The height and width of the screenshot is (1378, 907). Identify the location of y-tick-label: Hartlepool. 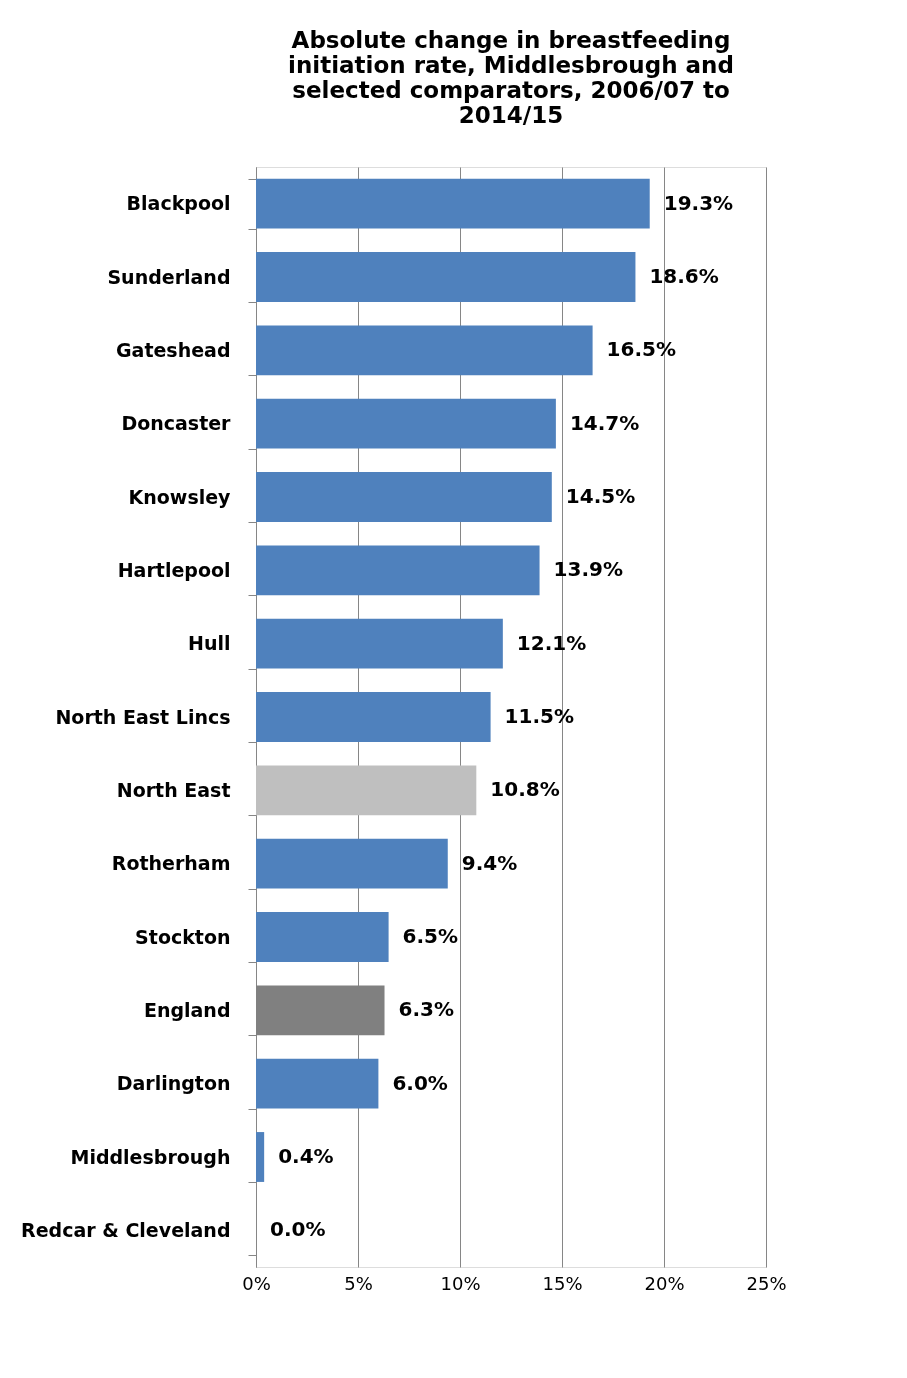
(174, 569).